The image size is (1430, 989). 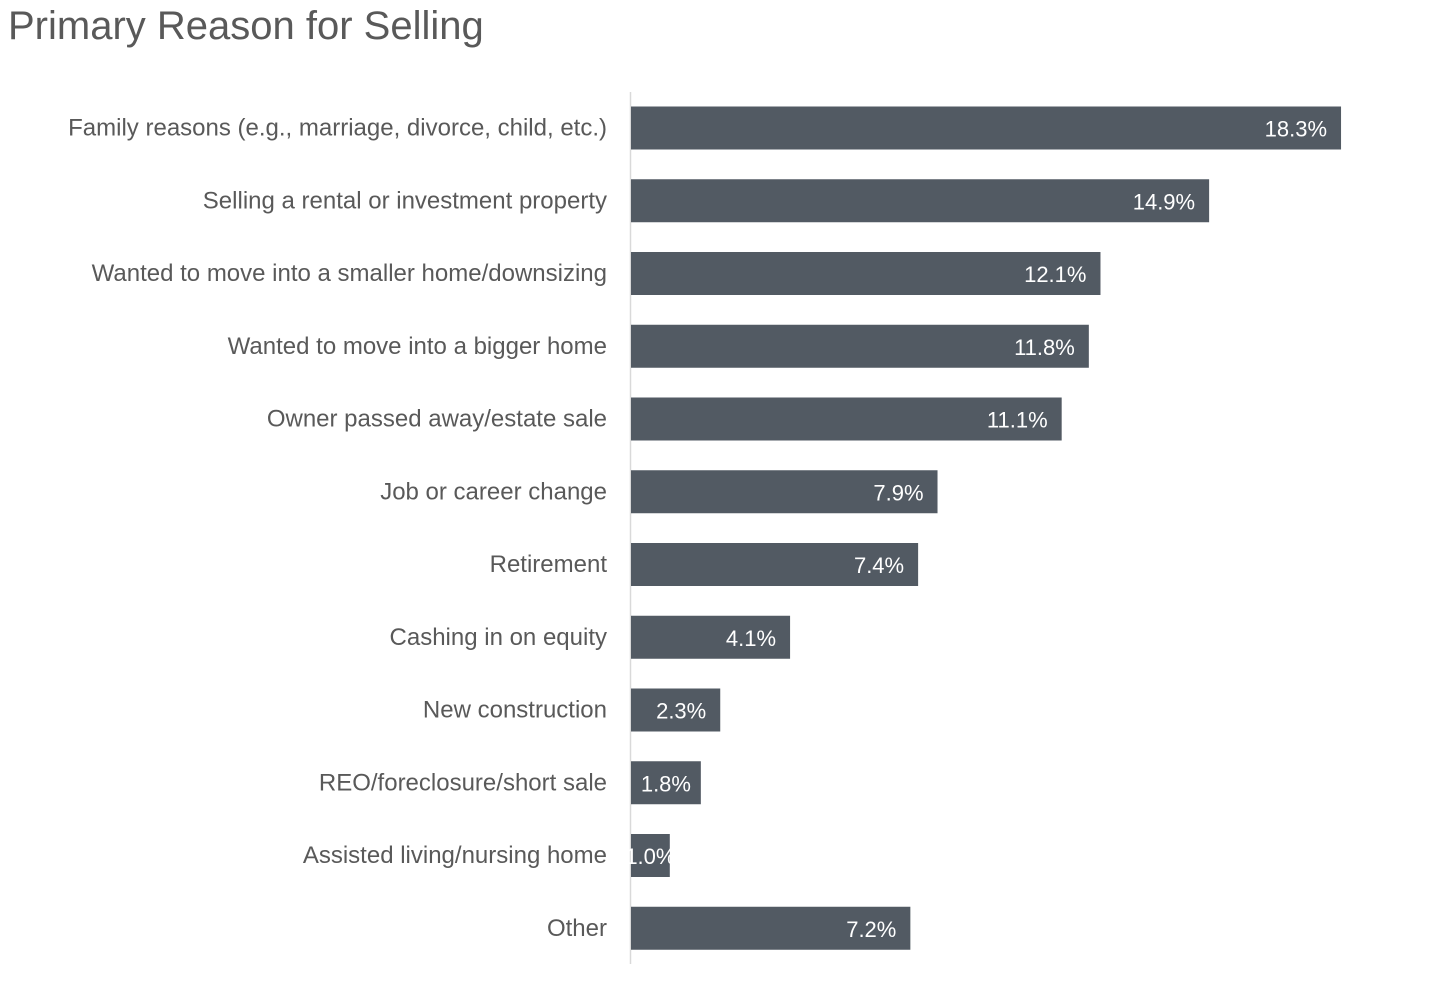 What do you see at coordinates (463, 782) in the screenshot?
I see `category-label: REO/foreclosure/short sale` at bounding box center [463, 782].